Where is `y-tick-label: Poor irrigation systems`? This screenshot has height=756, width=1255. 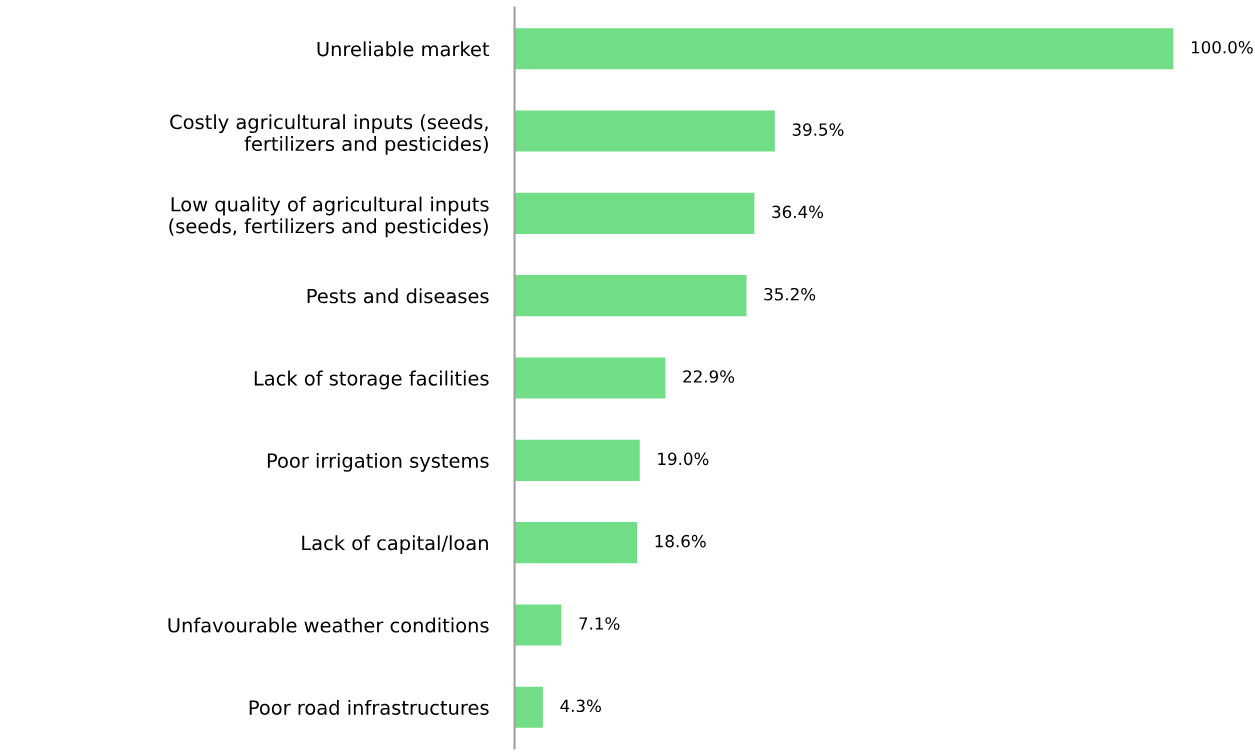 y-tick-label: Poor irrigation systems is located at coordinates (378, 462).